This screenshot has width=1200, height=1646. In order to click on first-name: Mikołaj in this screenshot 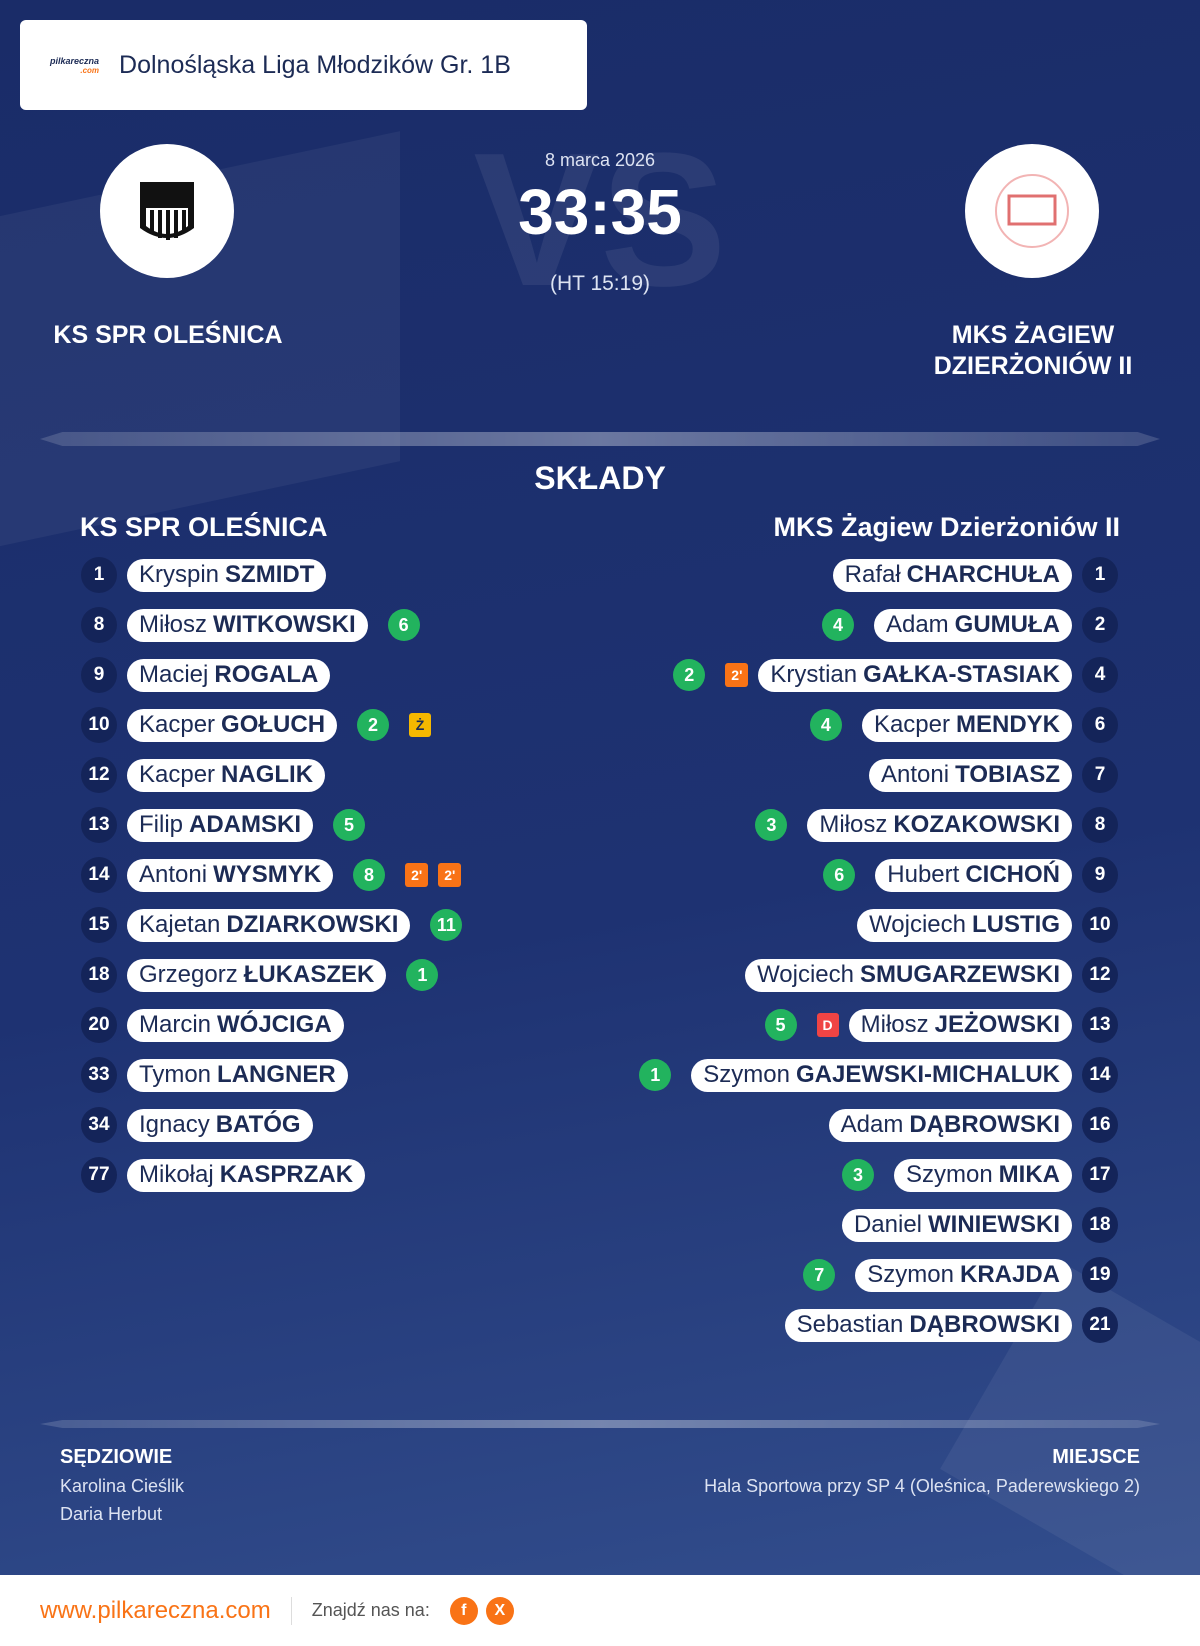, I will do `click(176, 1174)`.